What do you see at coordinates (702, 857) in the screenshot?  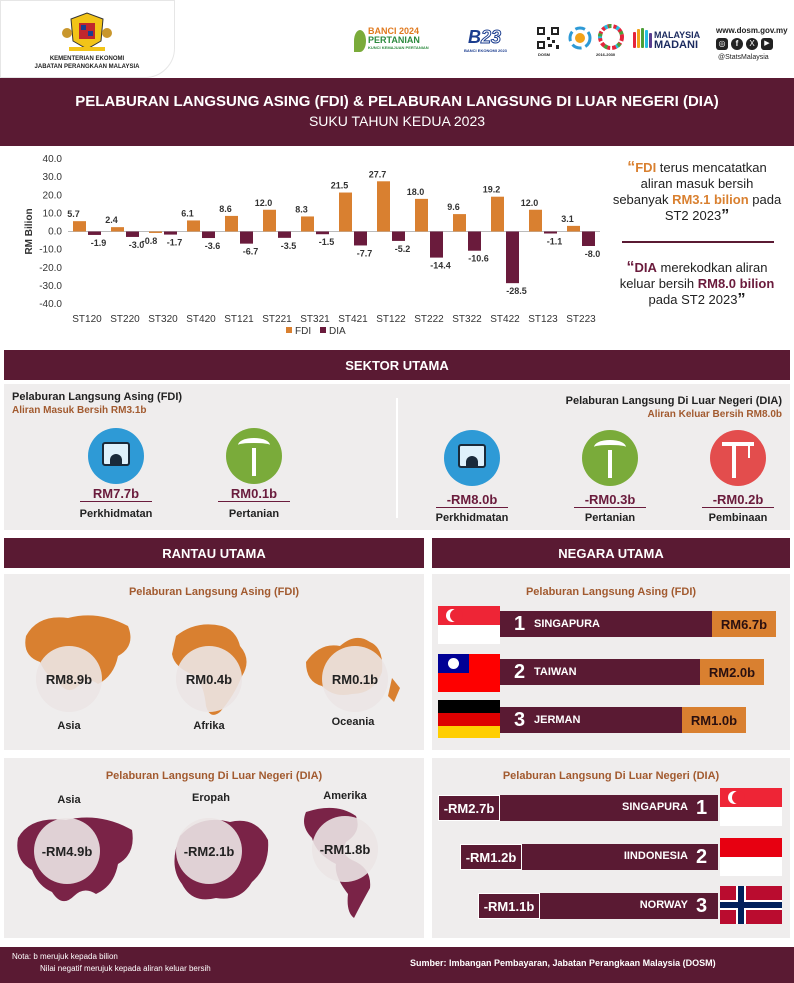 I see `negara-dia-rank-2: 2` at bounding box center [702, 857].